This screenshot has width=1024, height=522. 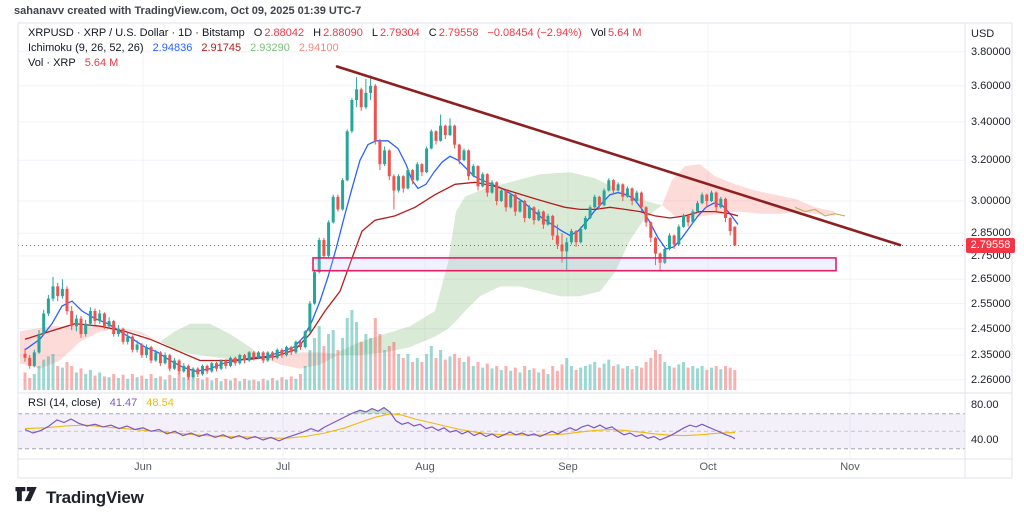 I want to click on volume-value-pair: Vol 5.64 M, so click(x=616, y=33).